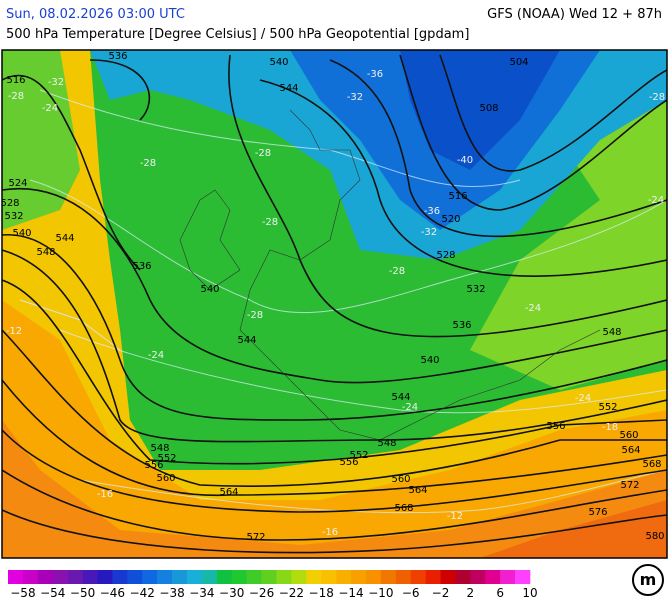 This screenshot has height=600, width=669. Describe the element at coordinates (518, 62) in the screenshot. I see `geopotential-label: 504` at that location.